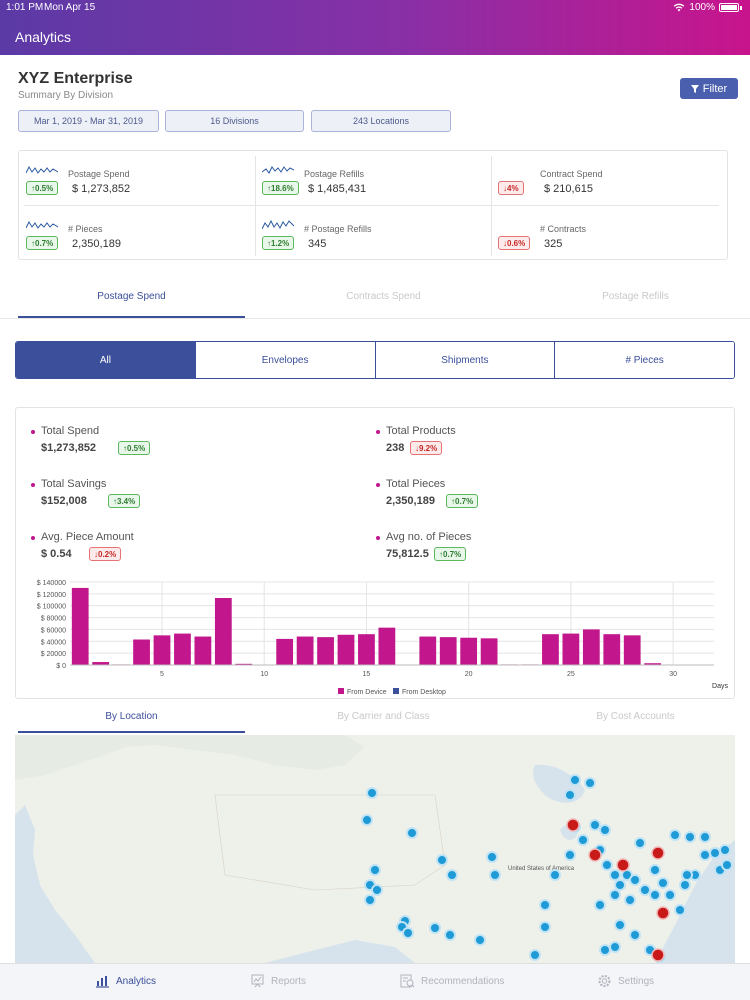  What do you see at coordinates (131, 716) in the screenshot?
I see `tab-by-location: By Location` at bounding box center [131, 716].